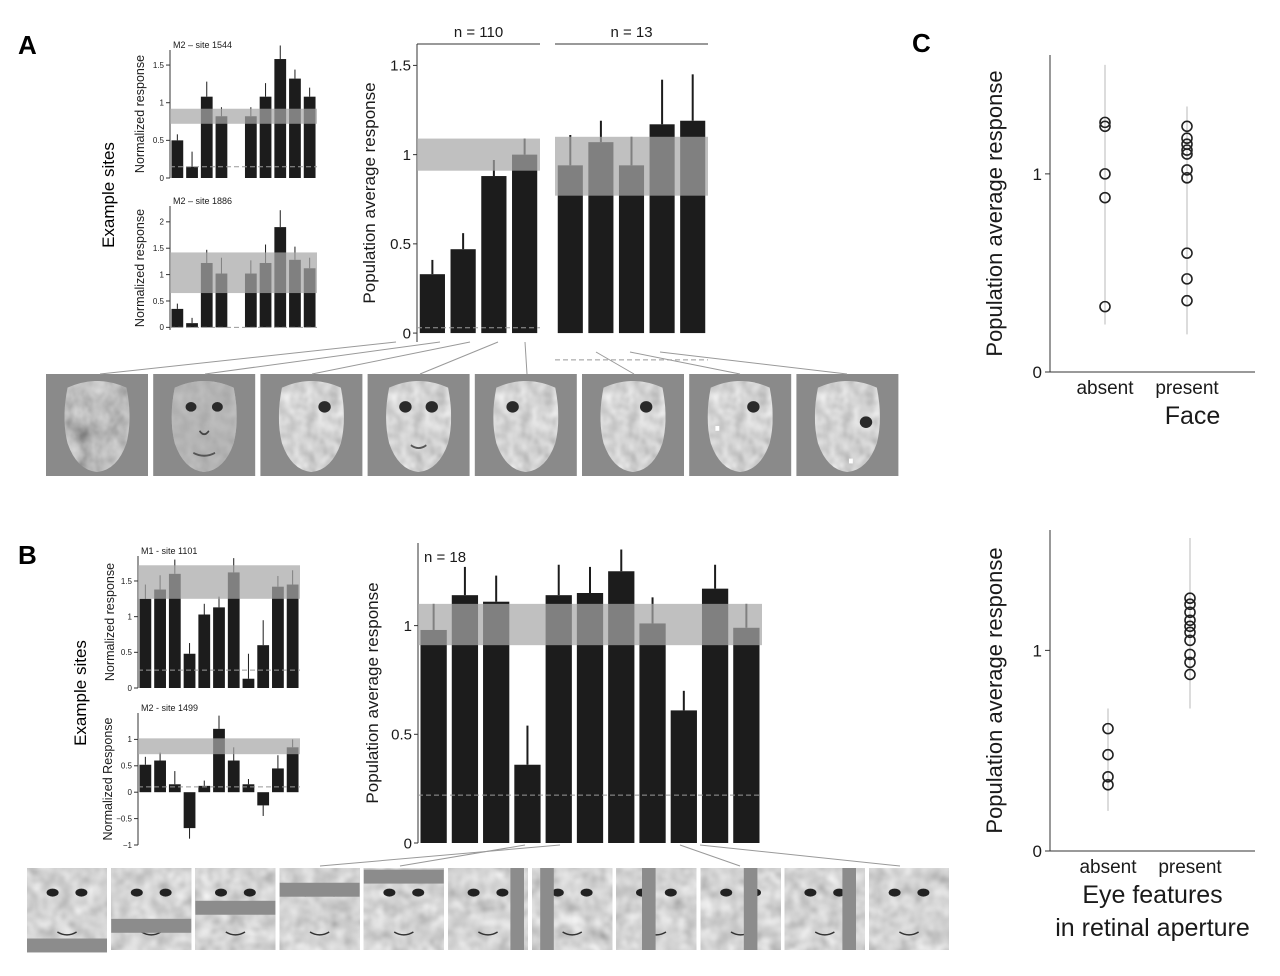 Image resolution: width=1280 pixels, height=976 pixels. Describe the element at coordinates (866, 422) in the screenshot. I see `eye-shifted` at that location.